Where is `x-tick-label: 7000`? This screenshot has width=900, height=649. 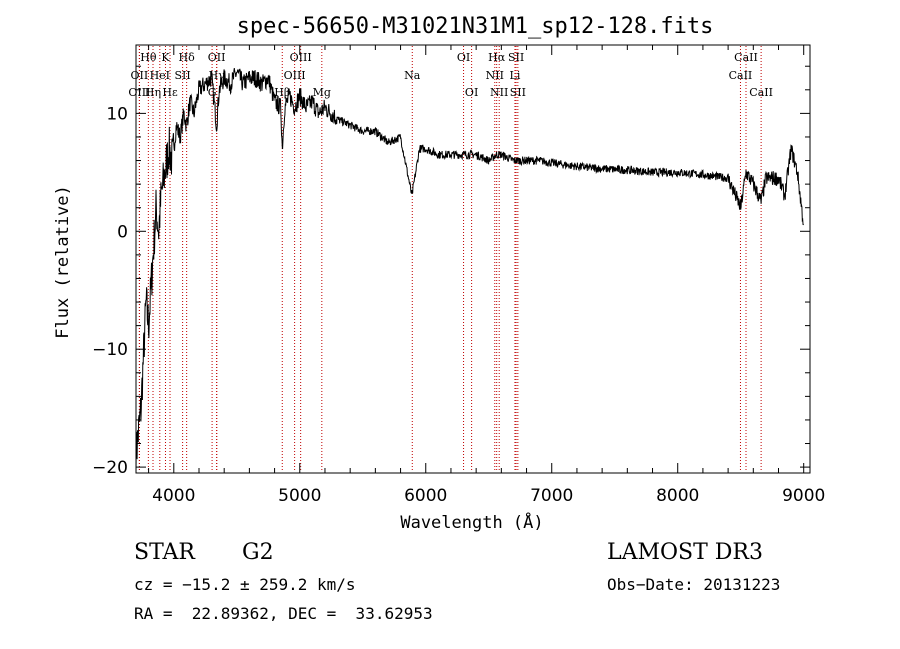
x-tick-label: 7000 is located at coordinates (551, 496).